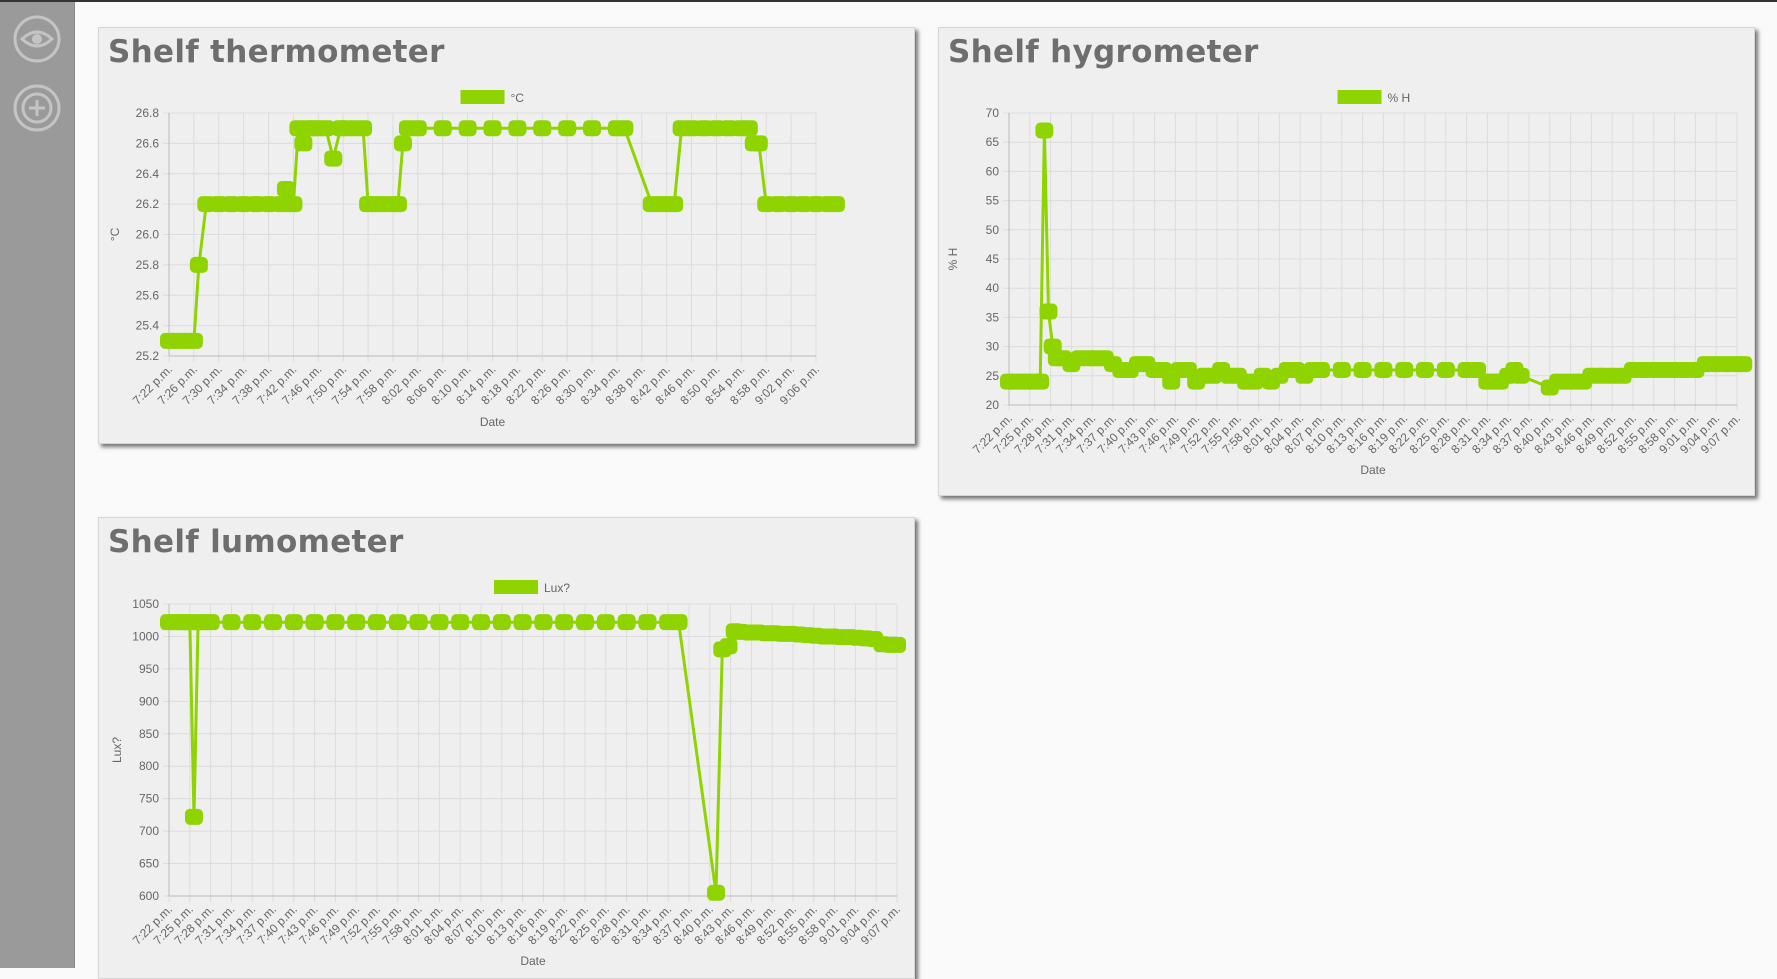 Image resolution: width=1777 pixels, height=979 pixels. I want to click on series-line, so click(533, 757).